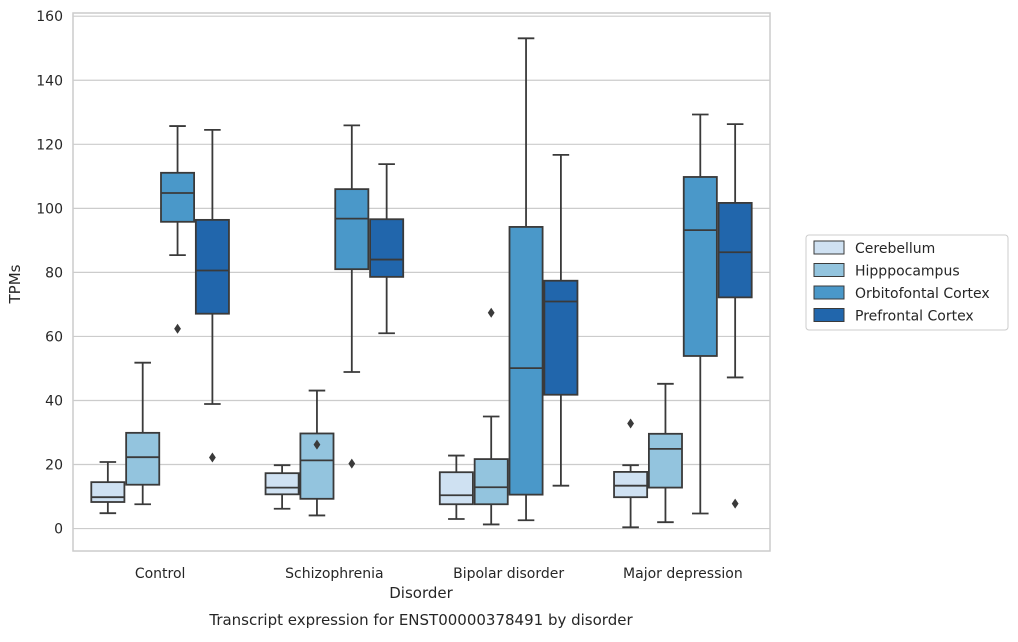 The image size is (1018, 642). Describe the element at coordinates (334, 574) in the screenshot. I see `x-tick-label: Schizophrenia` at that location.